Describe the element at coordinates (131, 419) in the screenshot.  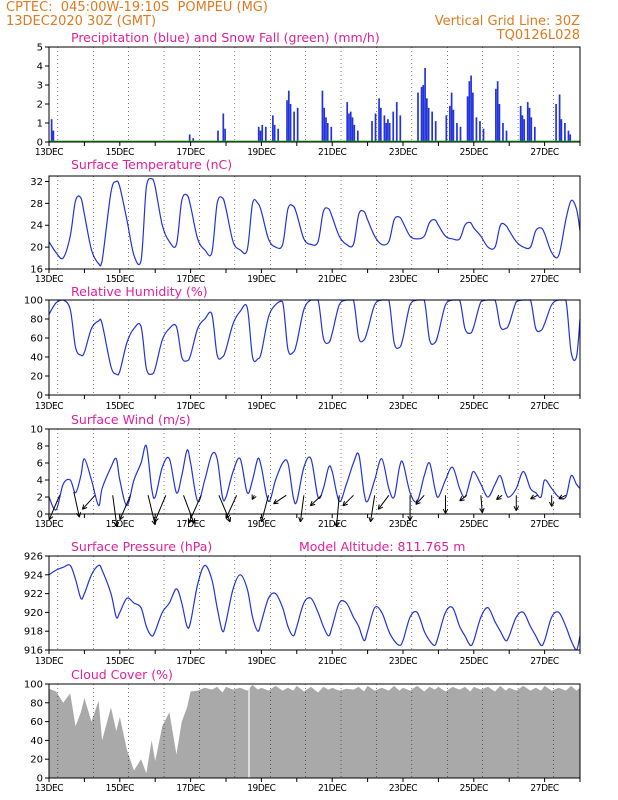
I see `panel-title: Surface Wind (m/s)` at that location.